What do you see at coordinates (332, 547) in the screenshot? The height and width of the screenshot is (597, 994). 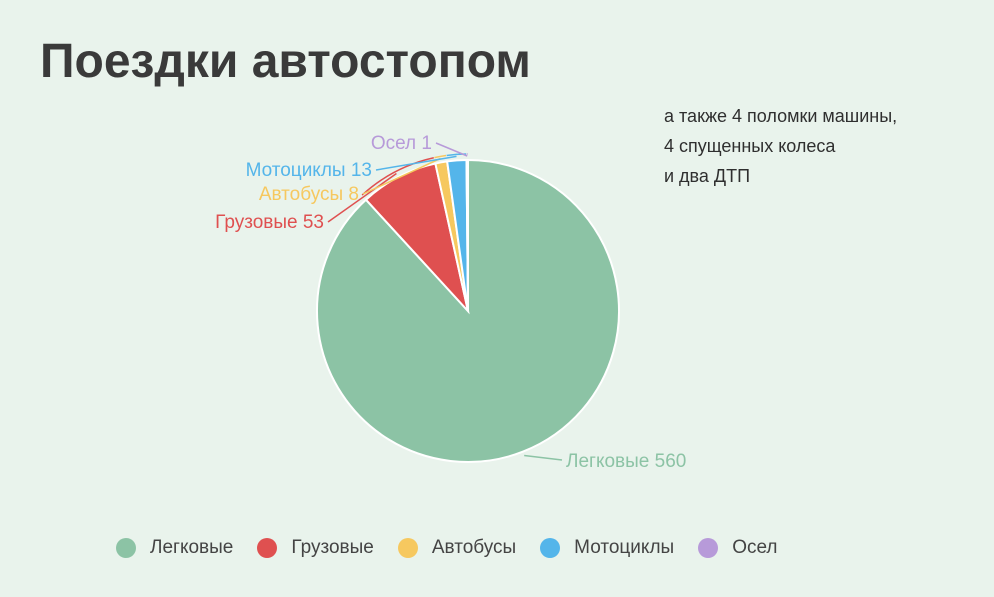 I see `legend-label: Грузовые` at bounding box center [332, 547].